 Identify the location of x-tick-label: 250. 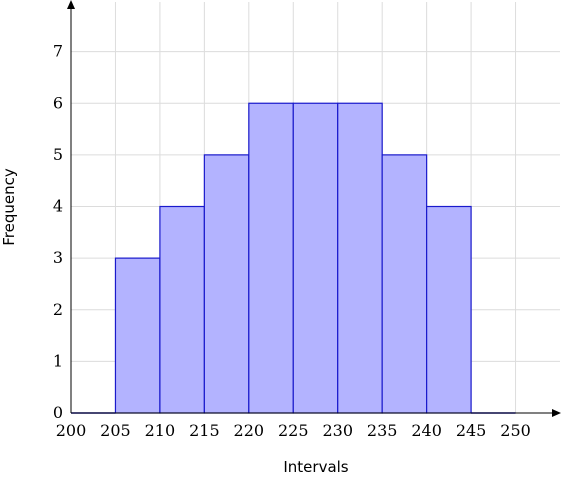
(515, 430).